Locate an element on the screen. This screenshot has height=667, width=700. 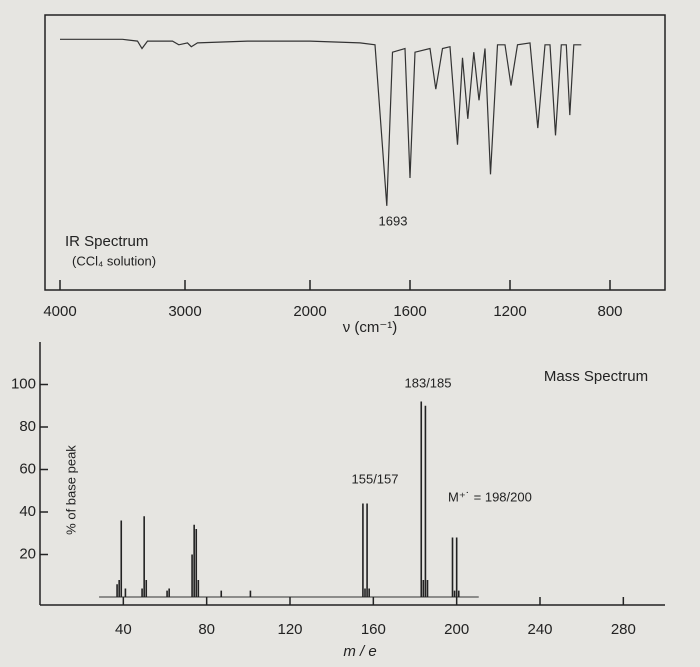
ir-title: IR Spectrum is located at coordinates (106, 241).